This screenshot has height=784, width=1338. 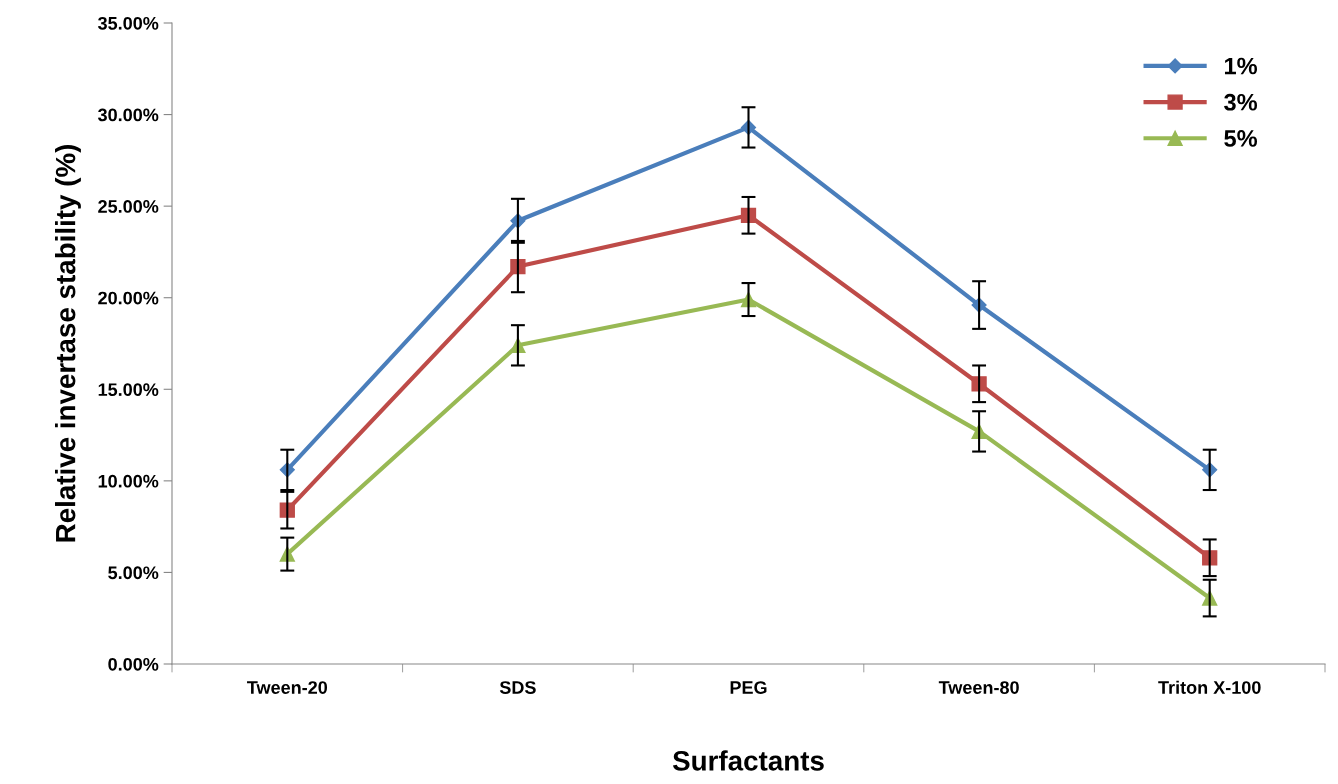 What do you see at coordinates (1209, 687) in the screenshot?
I see `x-tick-label: Triton X-100` at bounding box center [1209, 687].